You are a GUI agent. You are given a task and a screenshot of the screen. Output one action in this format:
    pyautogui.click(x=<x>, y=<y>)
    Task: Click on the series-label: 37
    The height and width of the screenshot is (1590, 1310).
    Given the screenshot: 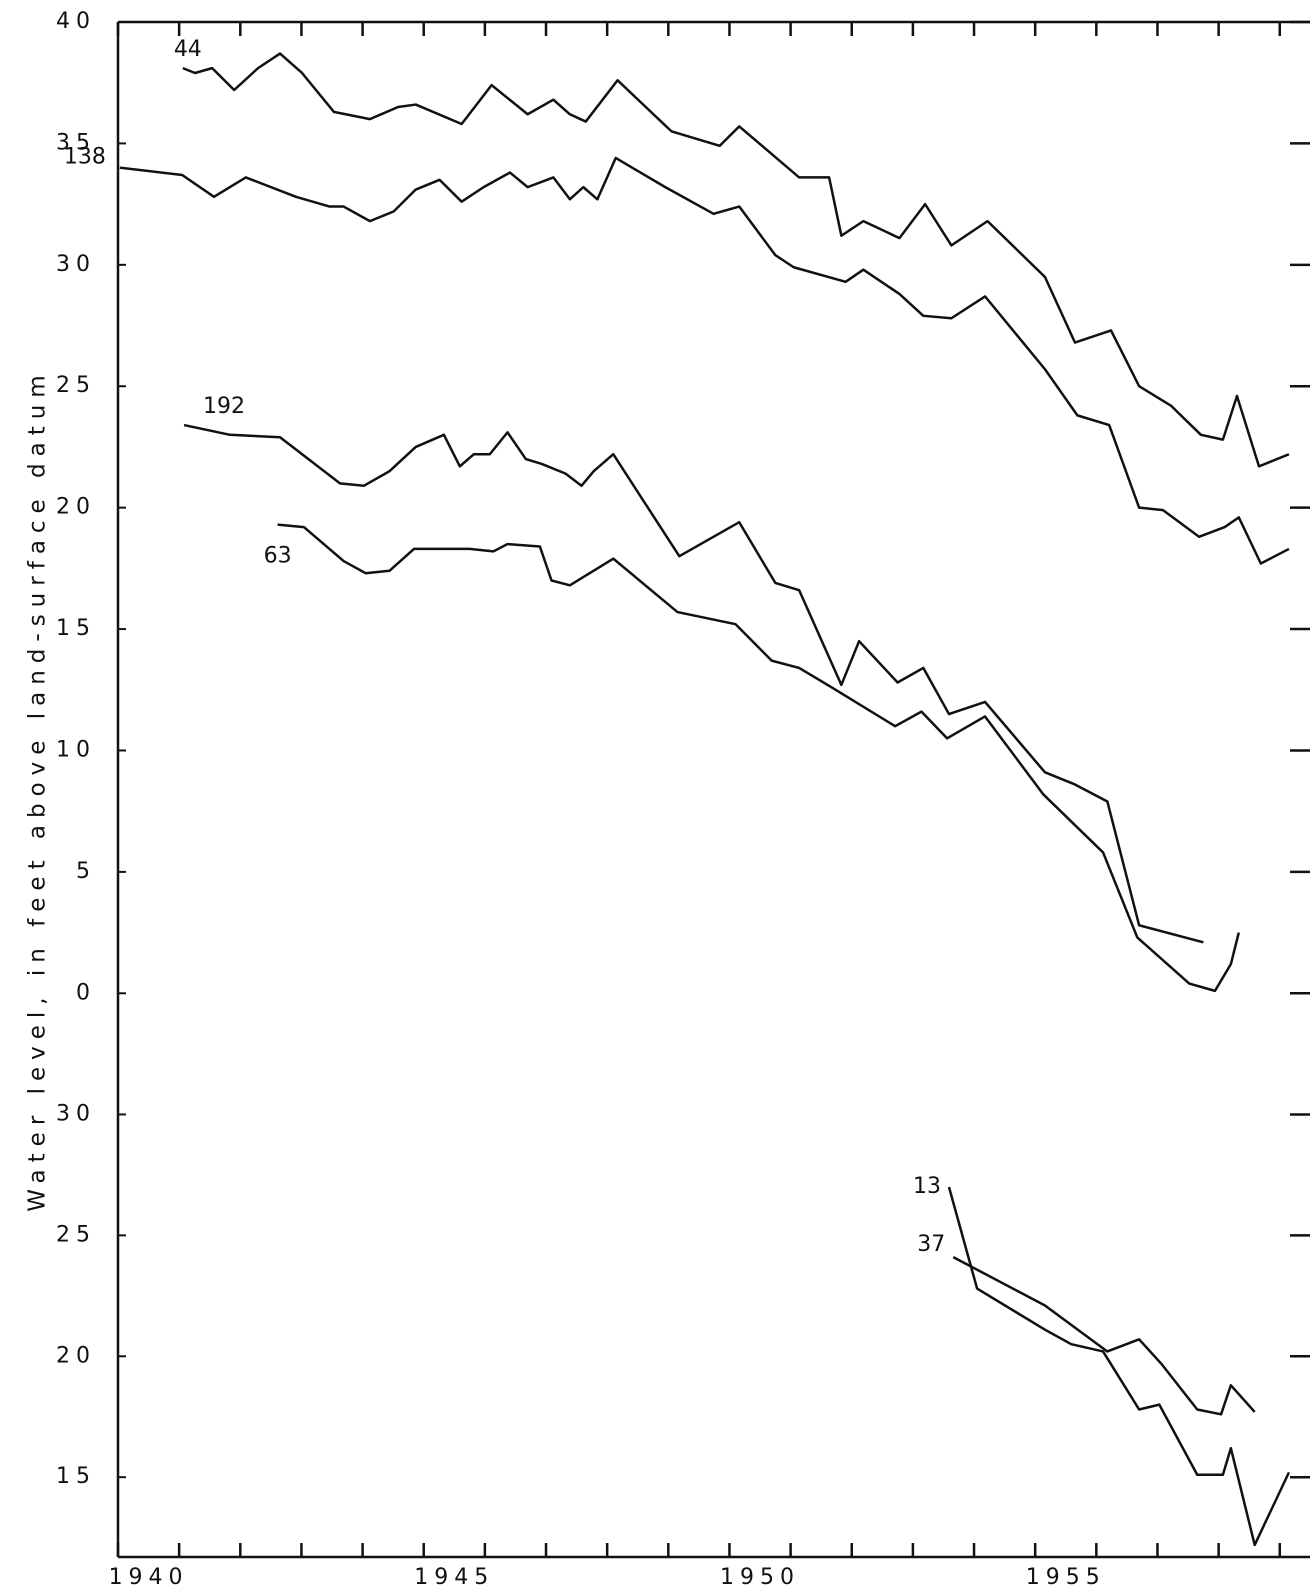 What is the action you would take?
    pyautogui.click(x=931, y=1244)
    